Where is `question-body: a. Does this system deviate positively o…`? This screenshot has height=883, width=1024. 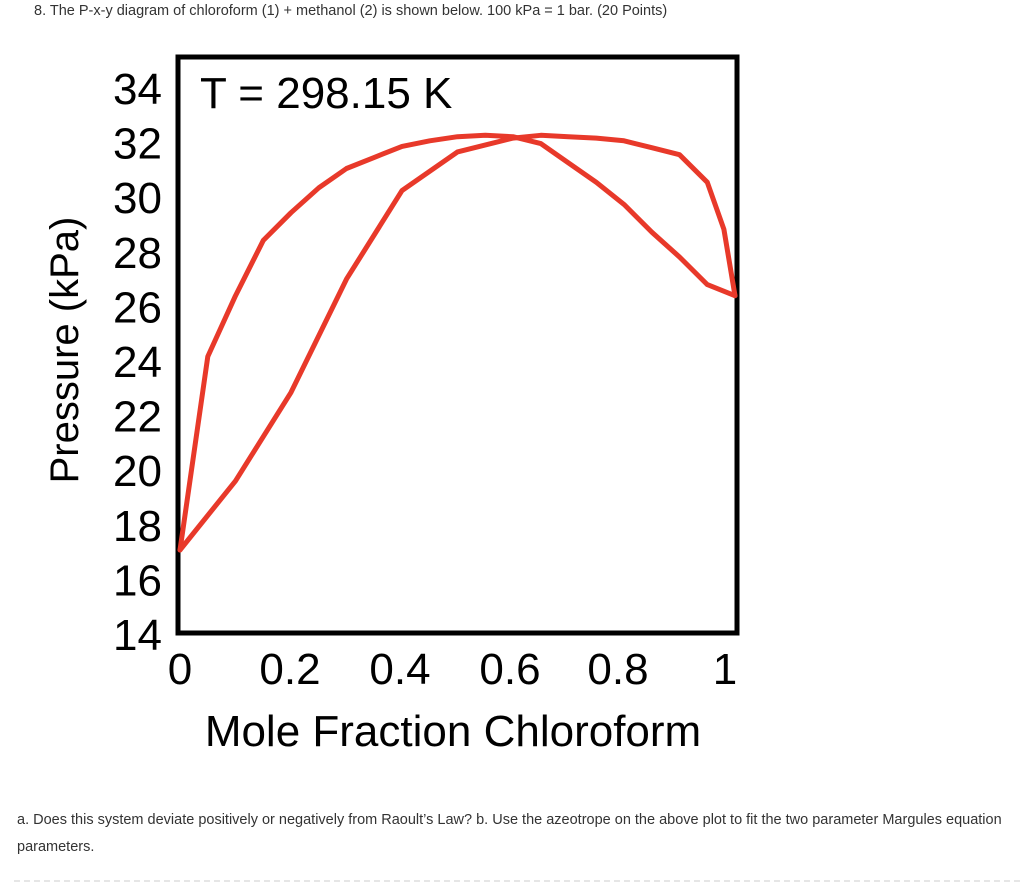 question-body: a. Does this system deviate positively o… is located at coordinates (509, 833).